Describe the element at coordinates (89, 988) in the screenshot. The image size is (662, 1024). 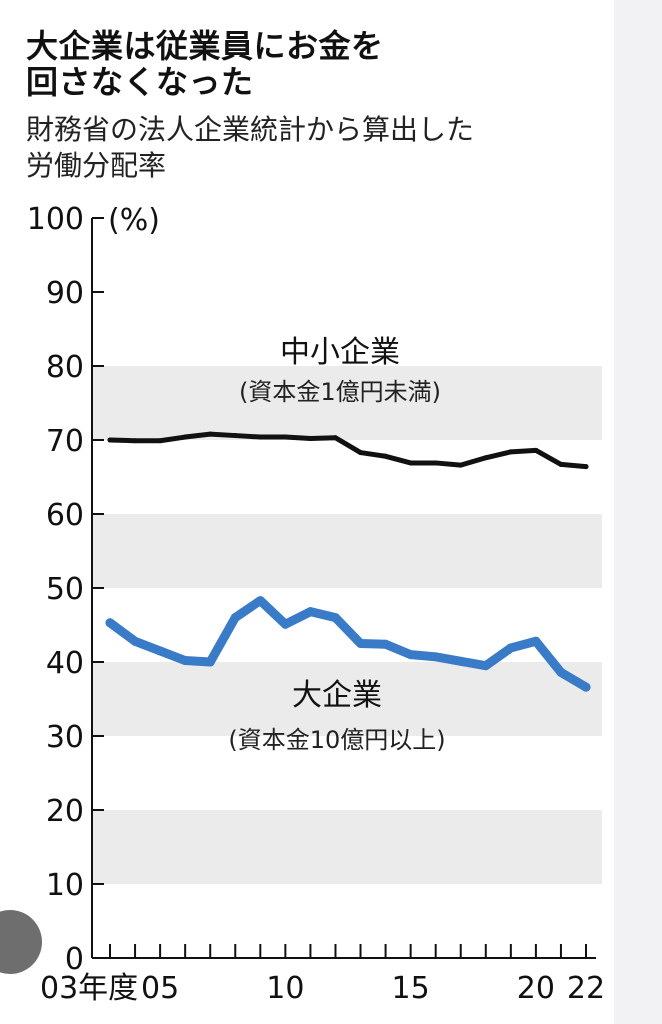
I see `x-tick-label-2003: 03年度` at that location.